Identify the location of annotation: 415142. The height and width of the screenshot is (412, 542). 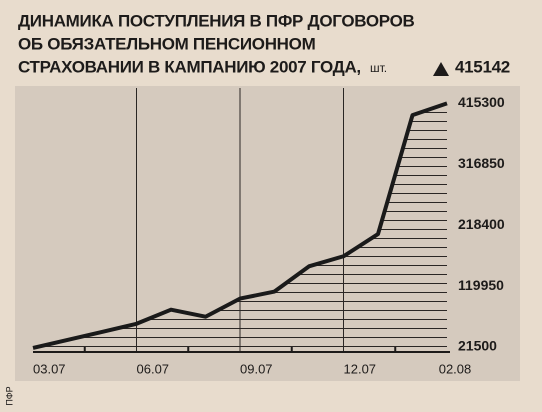
(482, 66).